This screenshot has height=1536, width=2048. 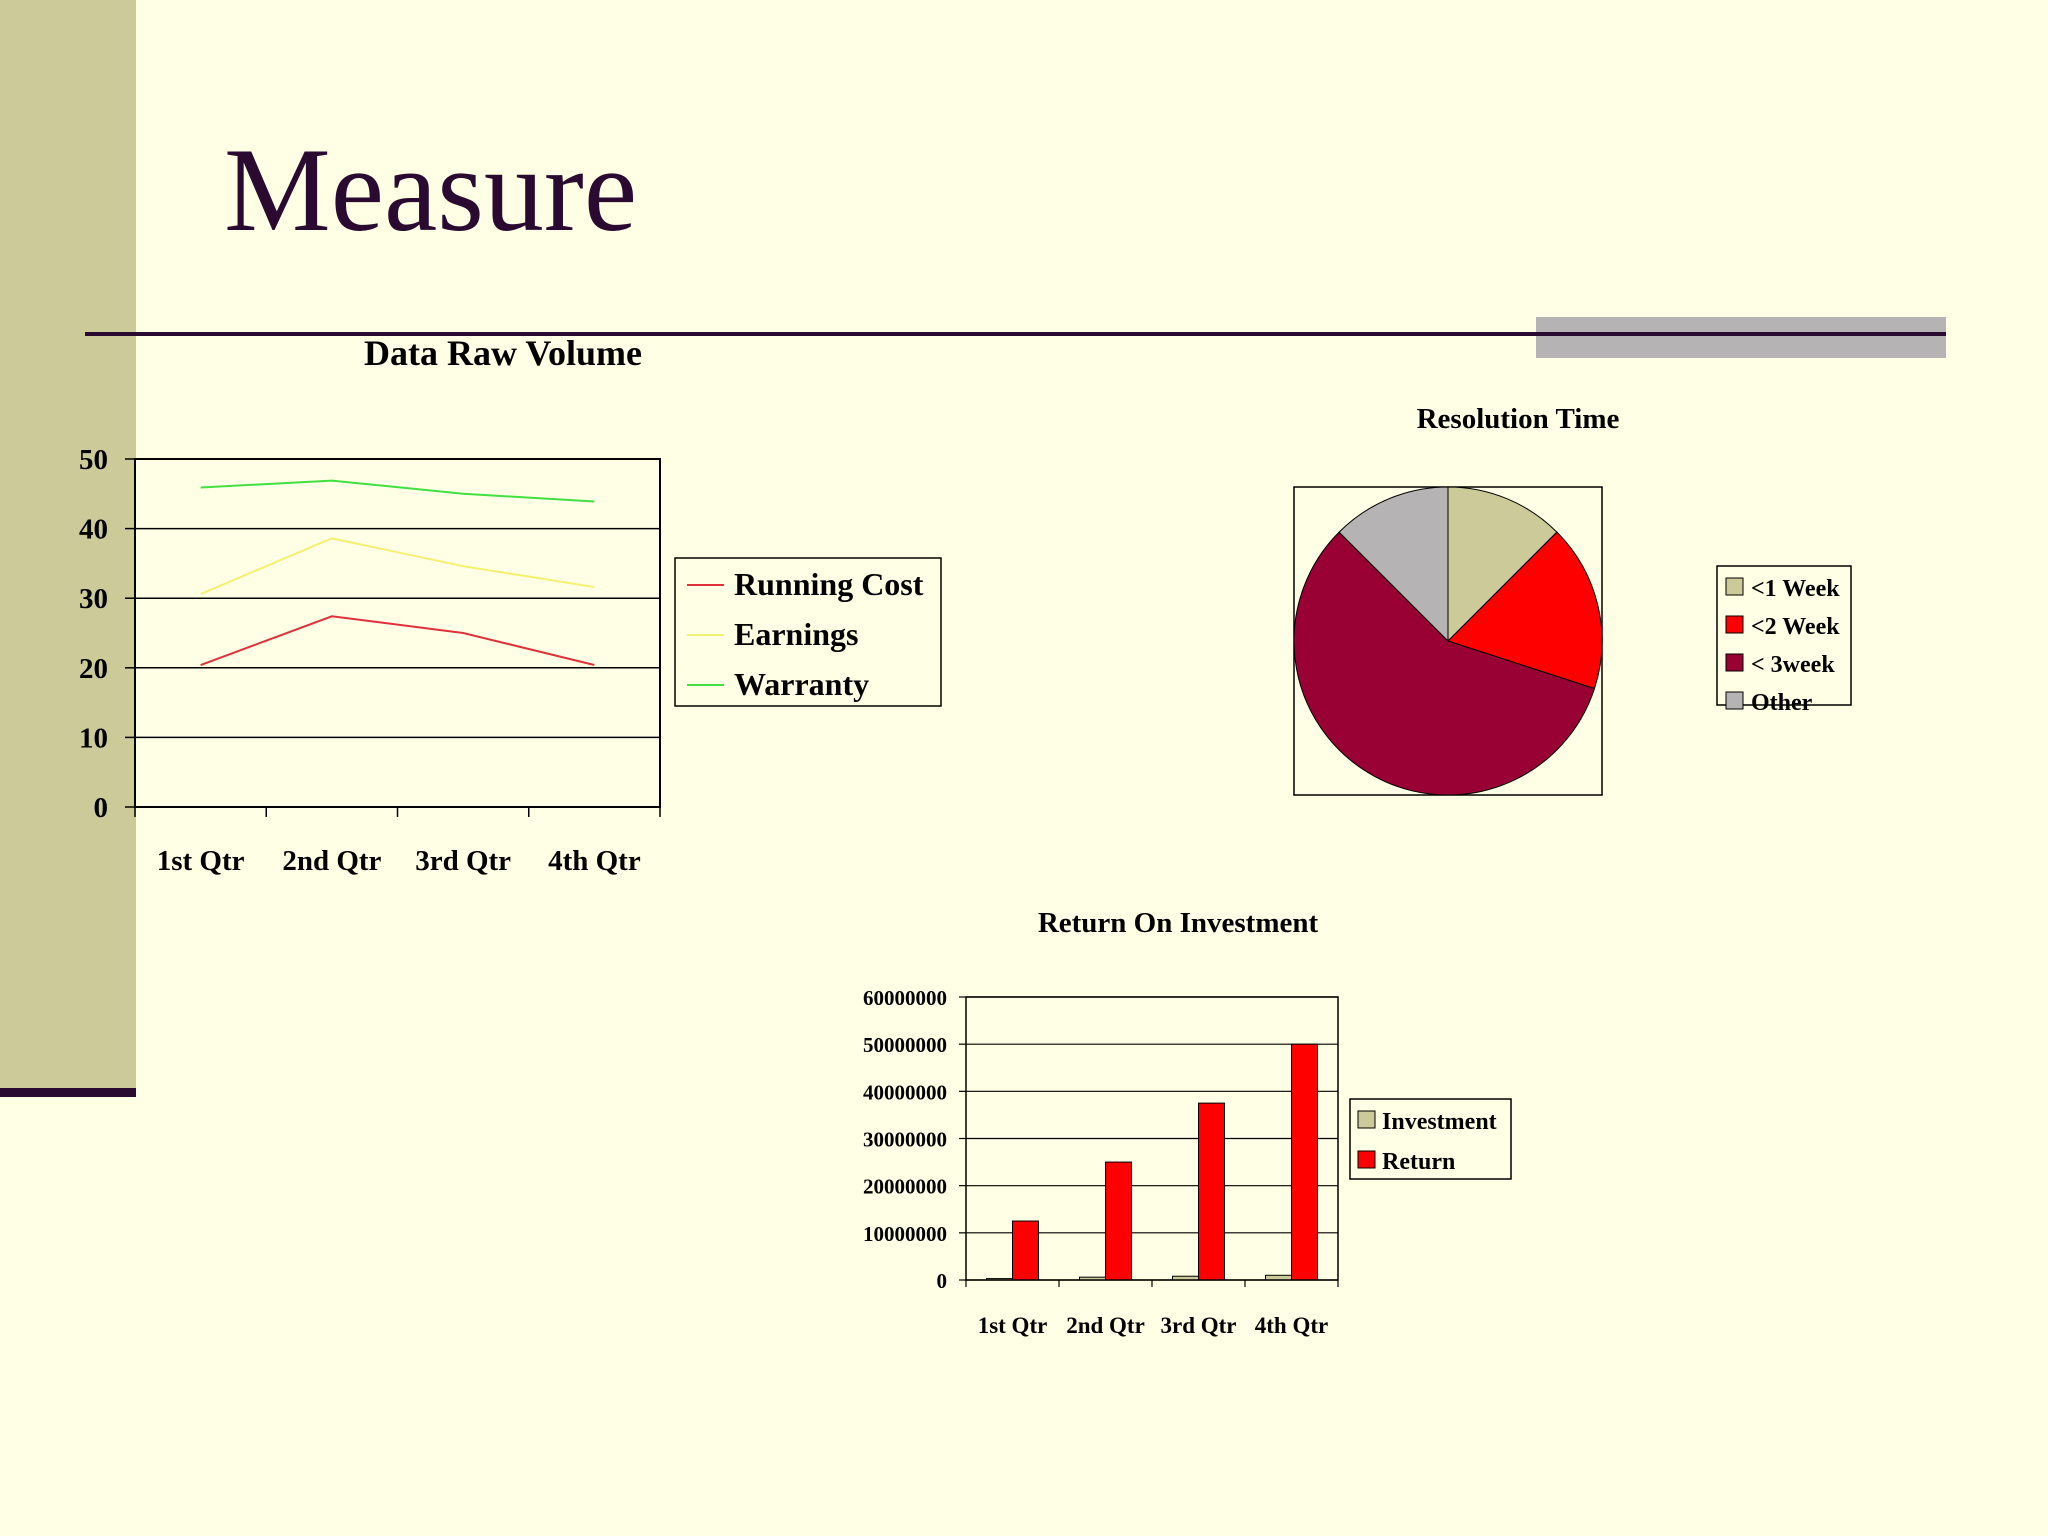 I want to click on bar-x-tick-label: 1st Qtr, so click(x=1013, y=1325).